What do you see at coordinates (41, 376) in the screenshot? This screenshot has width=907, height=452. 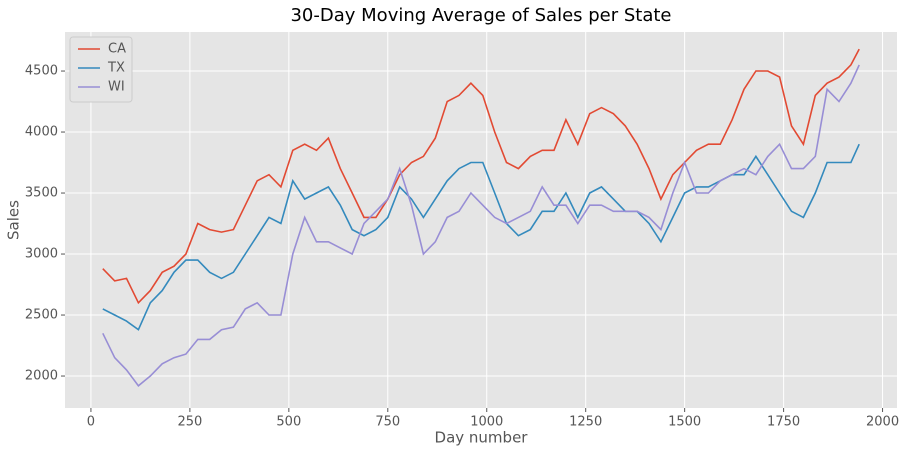 I see `y-tick-label: 2000` at bounding box center [41, 376].